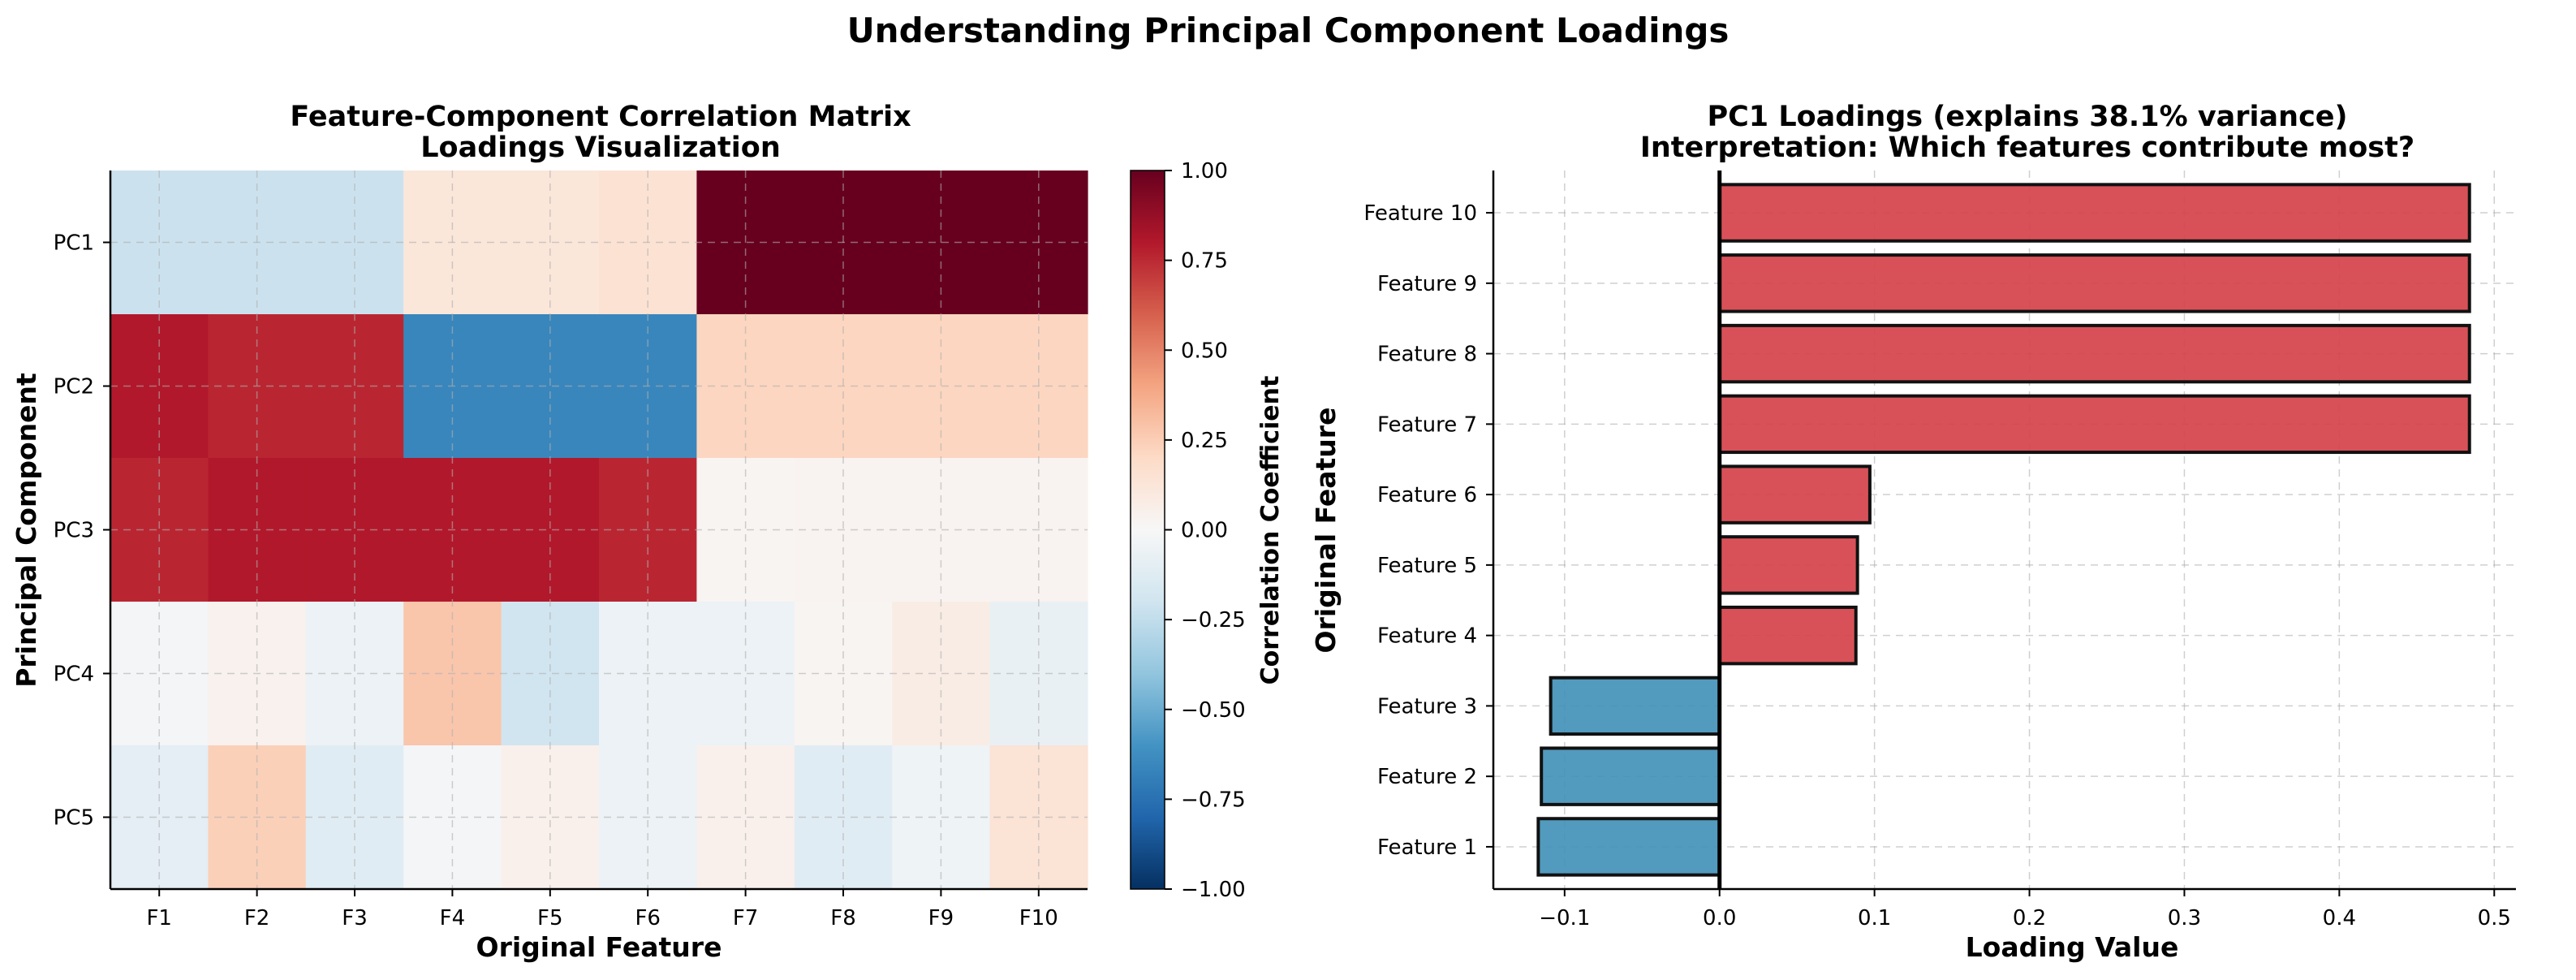  I want to click on heatmap-x-tick-label: F4, so click(453, 918).